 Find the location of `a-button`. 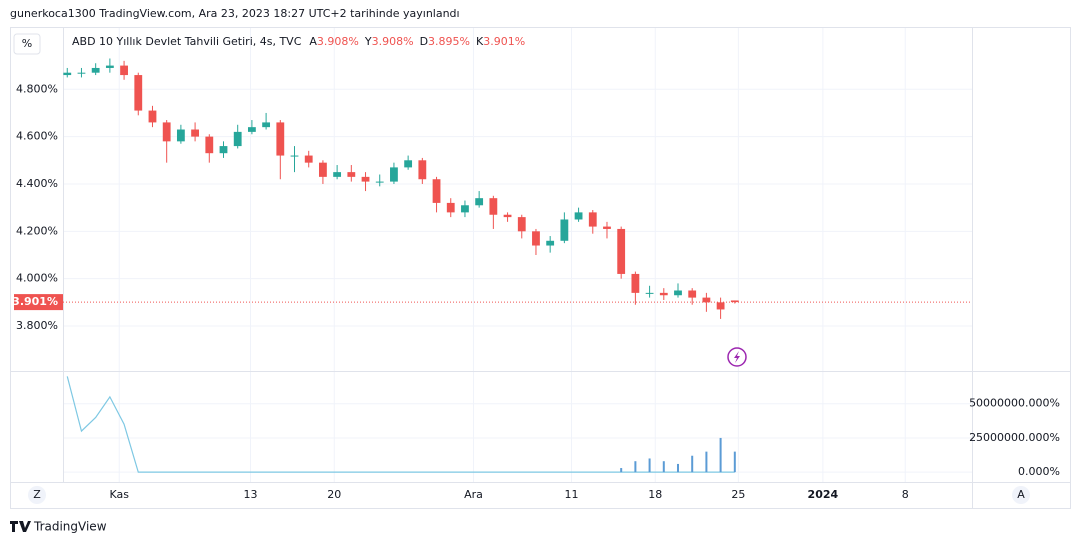

a-button is located at coordinates (1021, 495).